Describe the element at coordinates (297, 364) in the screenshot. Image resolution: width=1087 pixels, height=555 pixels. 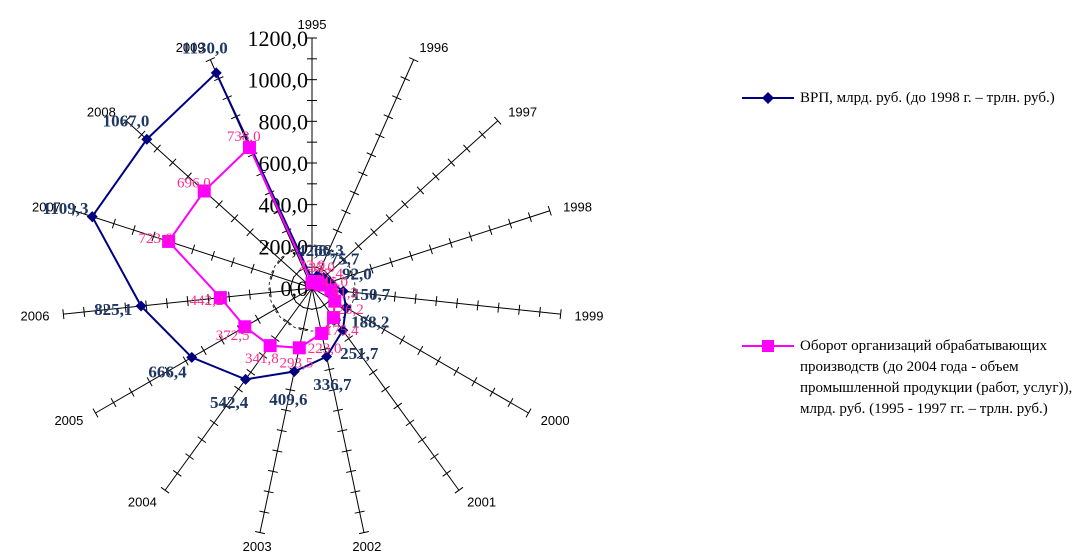
I see `series-2-data-label: 293,5` at that location.